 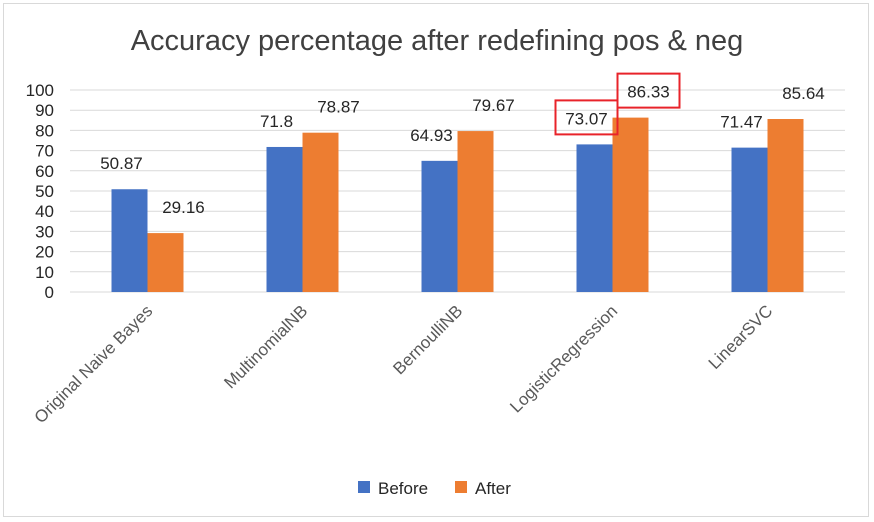 I want to click on y-tick-label: 70, so click(x=44, y=151).